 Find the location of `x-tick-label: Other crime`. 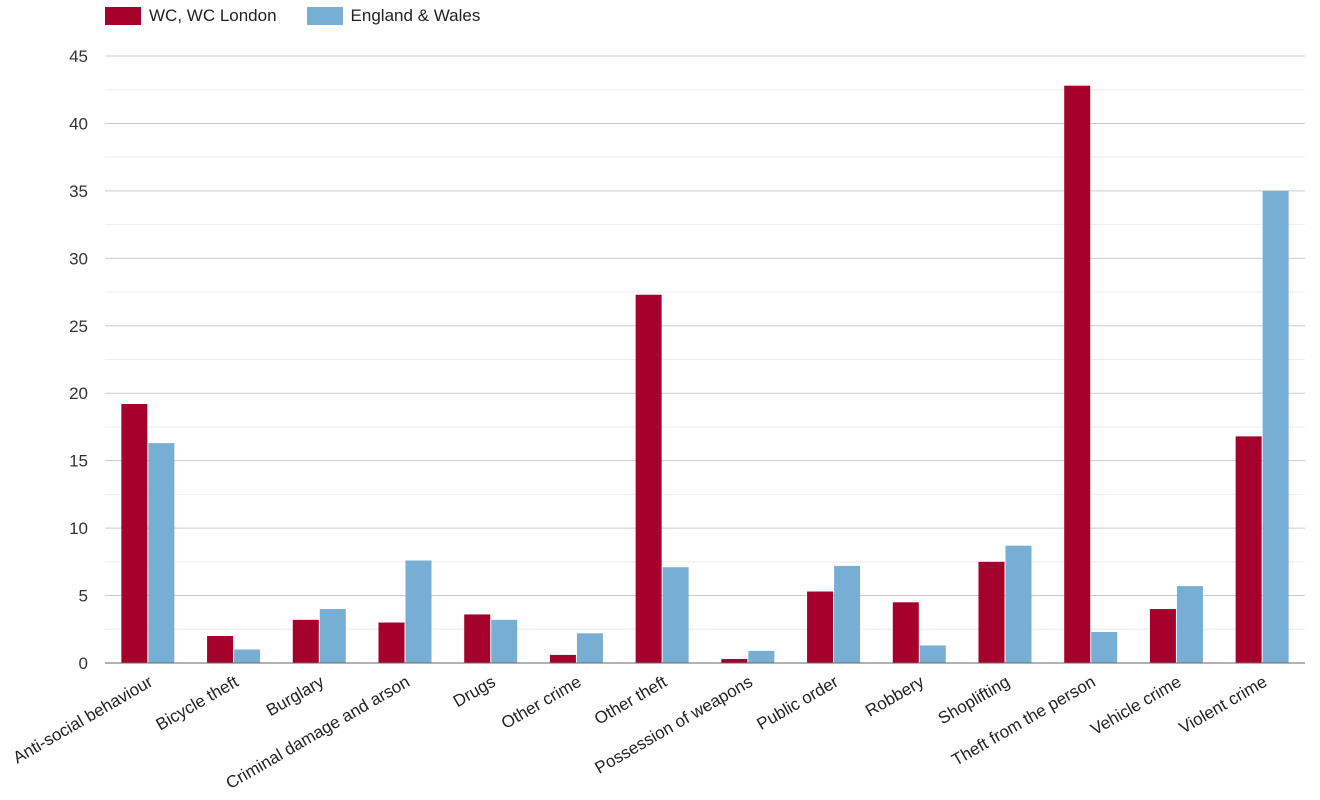

x-tick-label: Other crime is located at coordinates (541, 702).